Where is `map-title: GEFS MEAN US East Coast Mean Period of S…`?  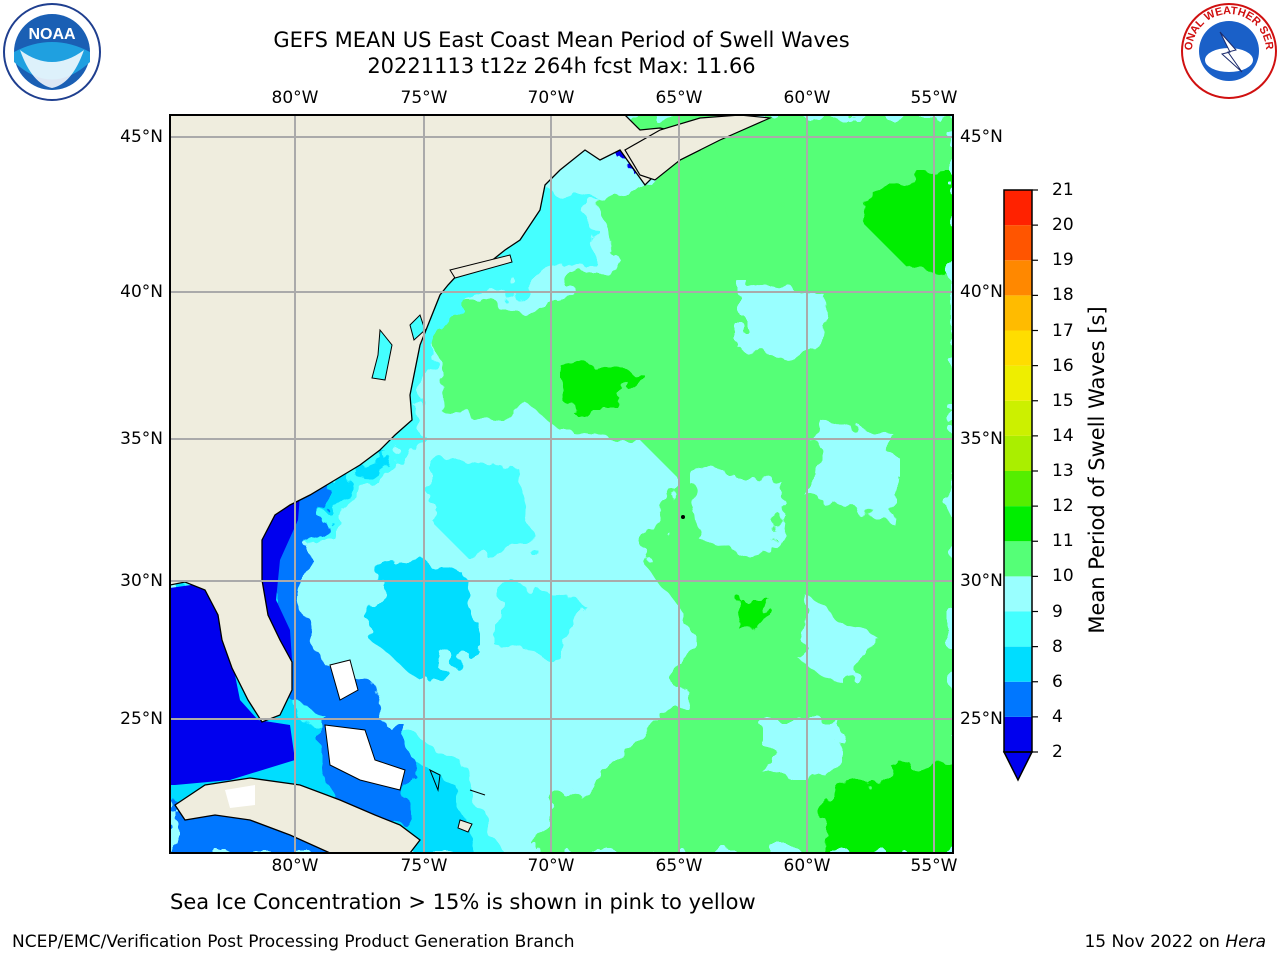
map-title: GEFS MEAN US East Coast Mean Period of S… is located at coordinates (561, 40).